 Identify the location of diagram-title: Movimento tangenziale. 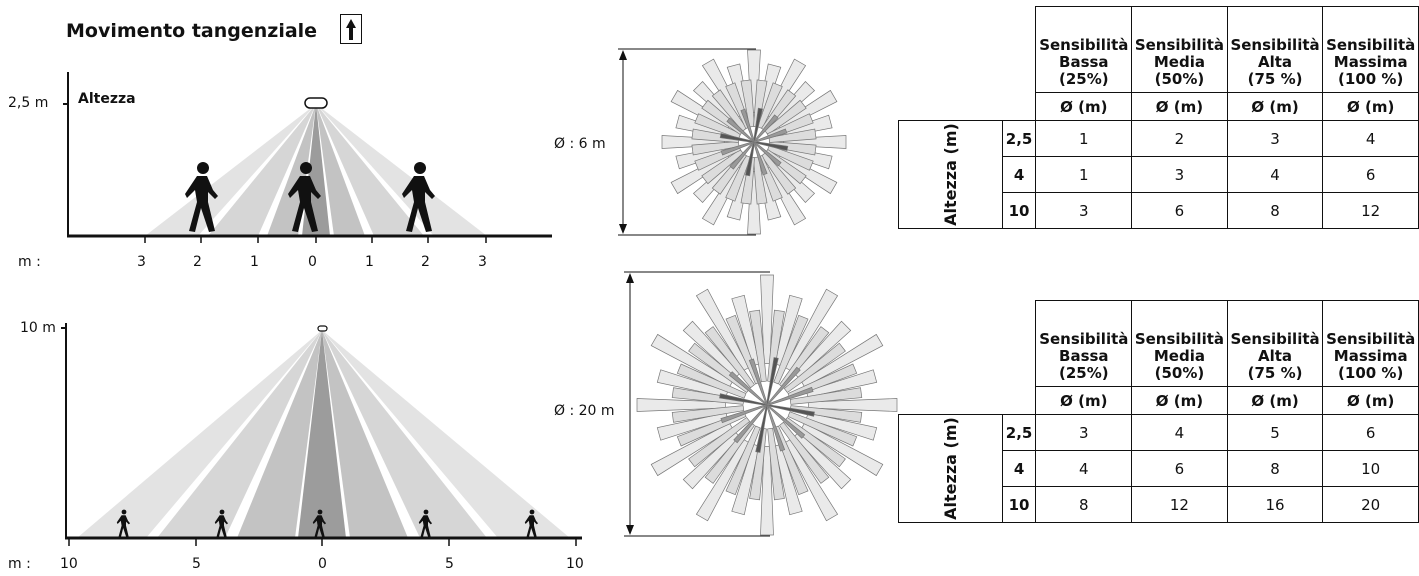
(192, 31).